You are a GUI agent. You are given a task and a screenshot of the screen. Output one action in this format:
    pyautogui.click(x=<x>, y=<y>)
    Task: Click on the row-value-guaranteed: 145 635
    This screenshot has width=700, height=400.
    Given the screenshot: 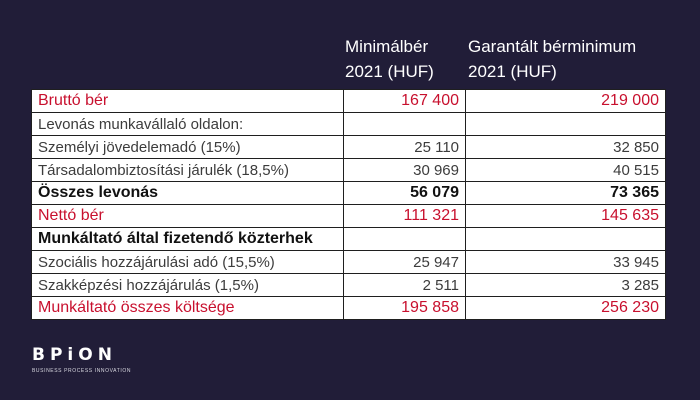 What is the action you would take?
    pyautogui.click(x=565, y=216)
    